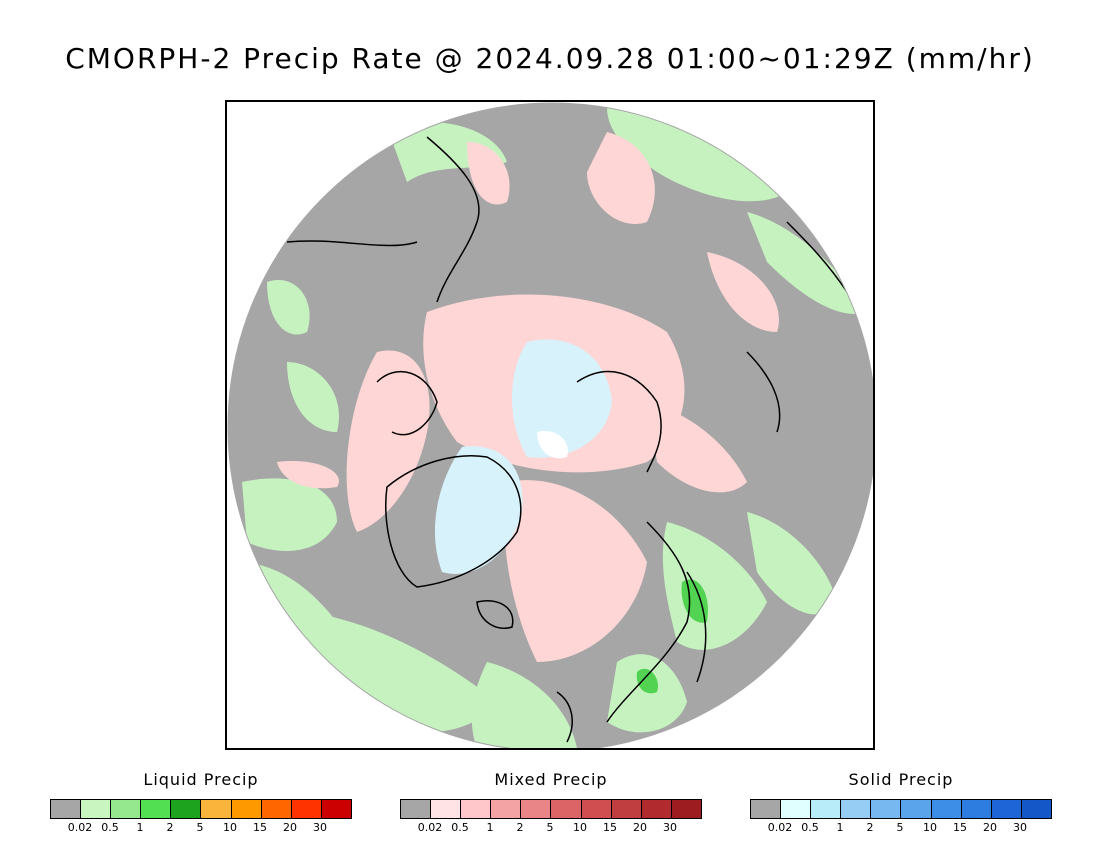 This screenshot has width=1100, height=850. What do you see at coordinates (201, 779) in the screenshot?
I see `legend-liquid-title: Liquid Precip` at bounding box center [201, 779].